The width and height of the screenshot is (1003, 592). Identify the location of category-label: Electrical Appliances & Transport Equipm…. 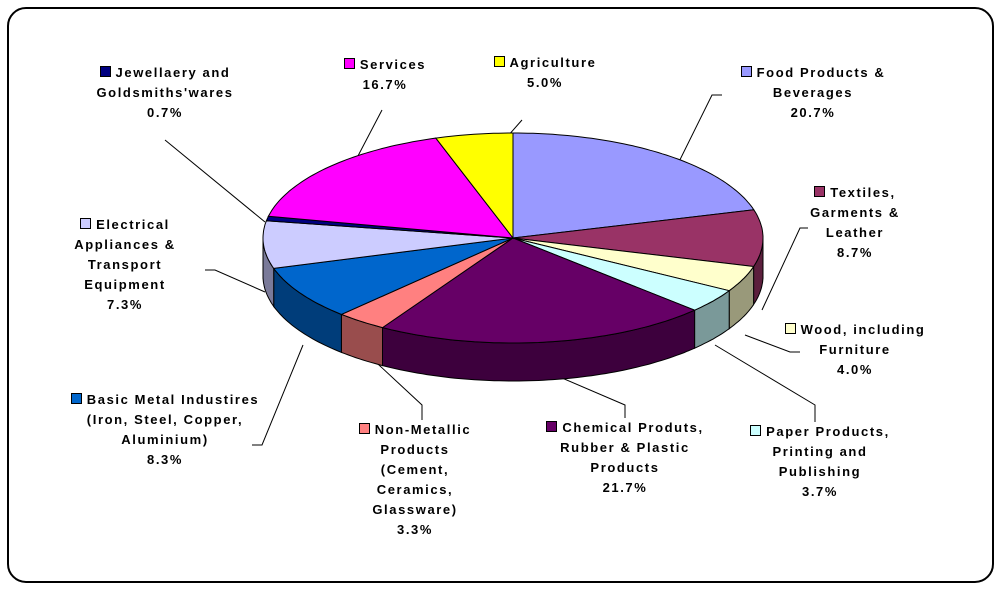
(125, 254).